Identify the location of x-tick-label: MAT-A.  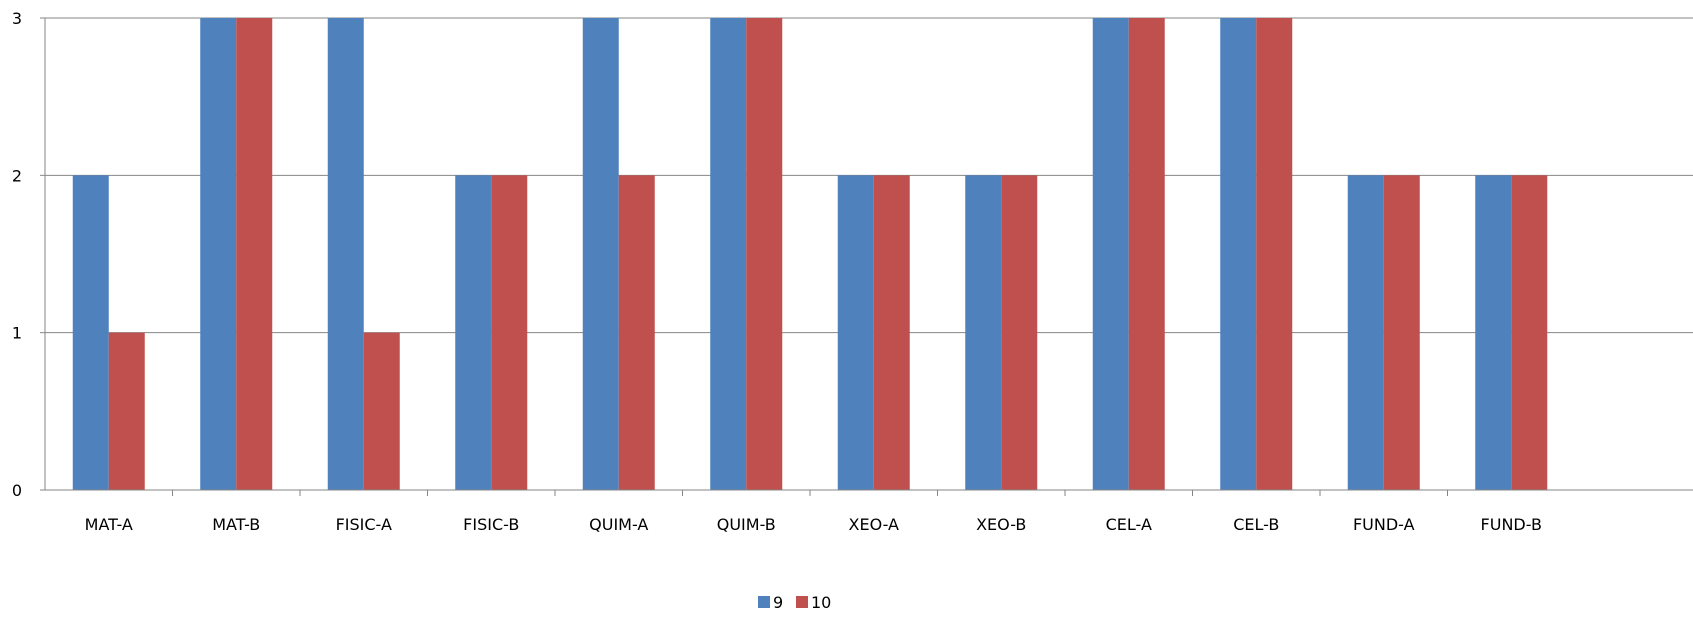
(109, 524).